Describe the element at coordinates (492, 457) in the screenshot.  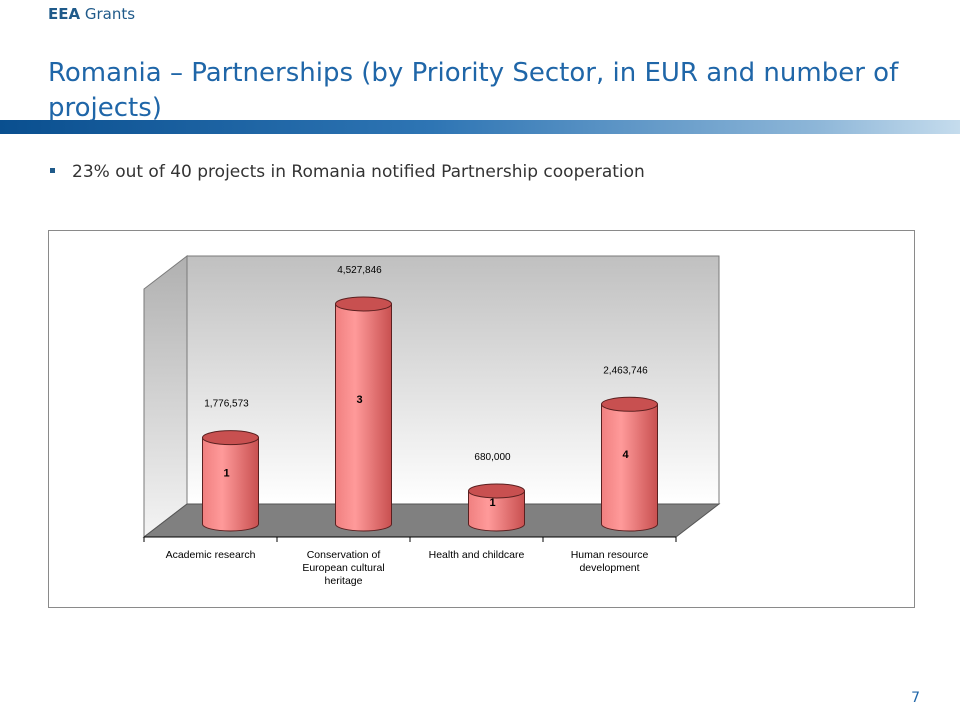
I see `data-label: 680,000` at that location.